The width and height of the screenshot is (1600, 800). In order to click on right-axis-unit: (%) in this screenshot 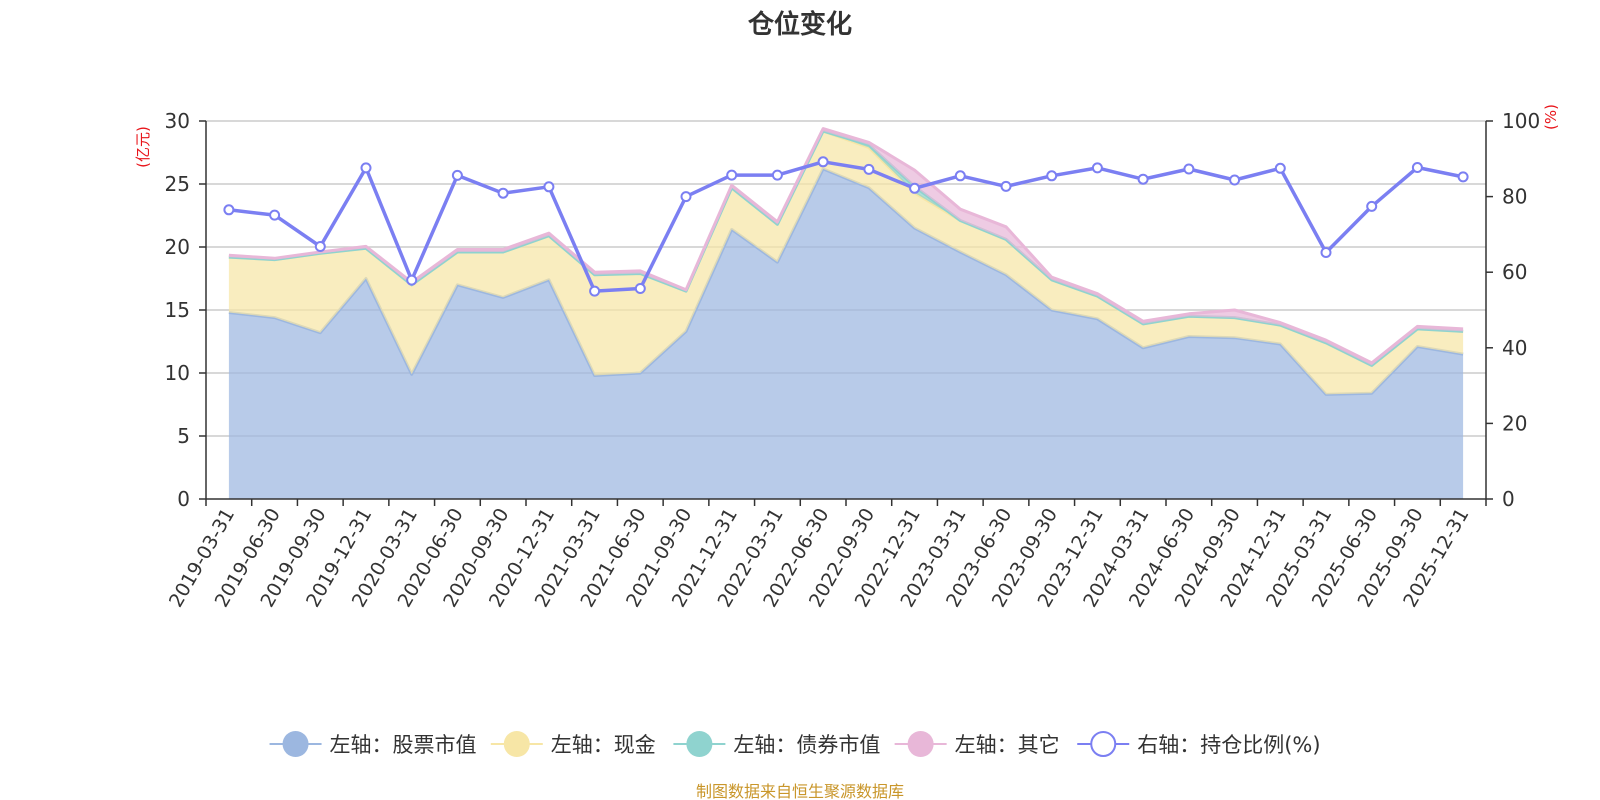, I will do `click(1551, 117)`.